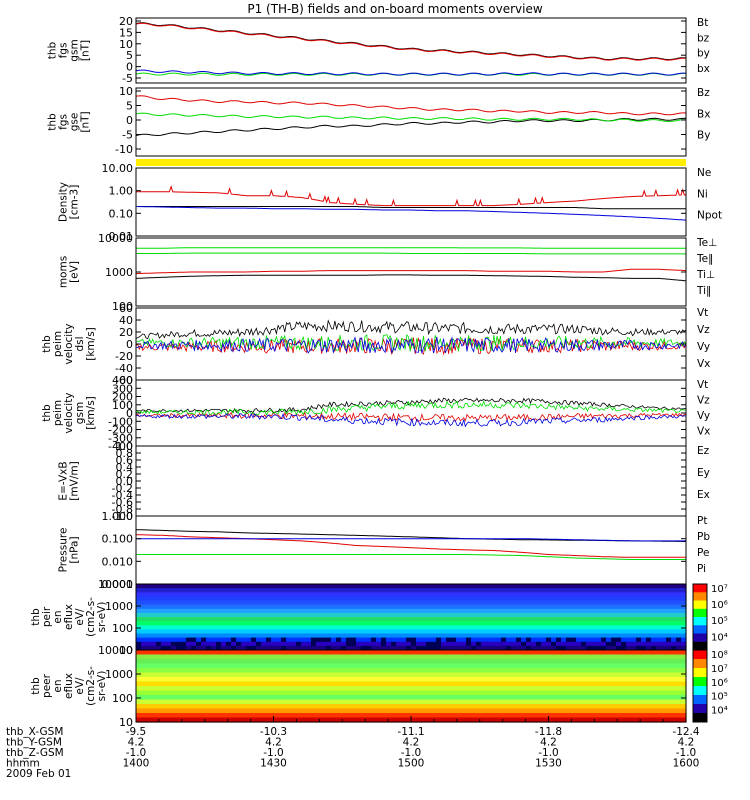 The image size is (750, 800). Describe the element at coordinates (120, 446) in the screenshot. I see `y-tick-label: -400` at that location.